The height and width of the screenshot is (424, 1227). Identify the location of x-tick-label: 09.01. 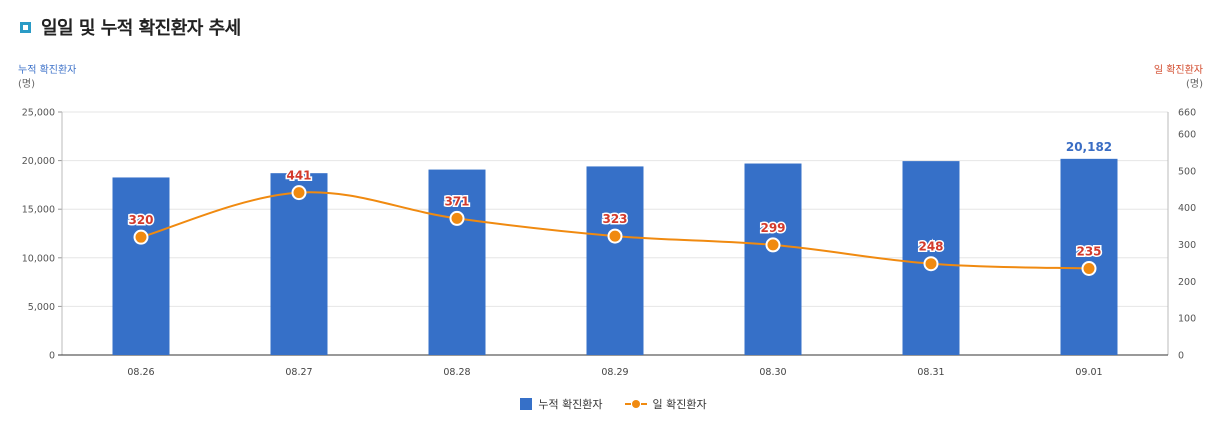
(1088, 372).